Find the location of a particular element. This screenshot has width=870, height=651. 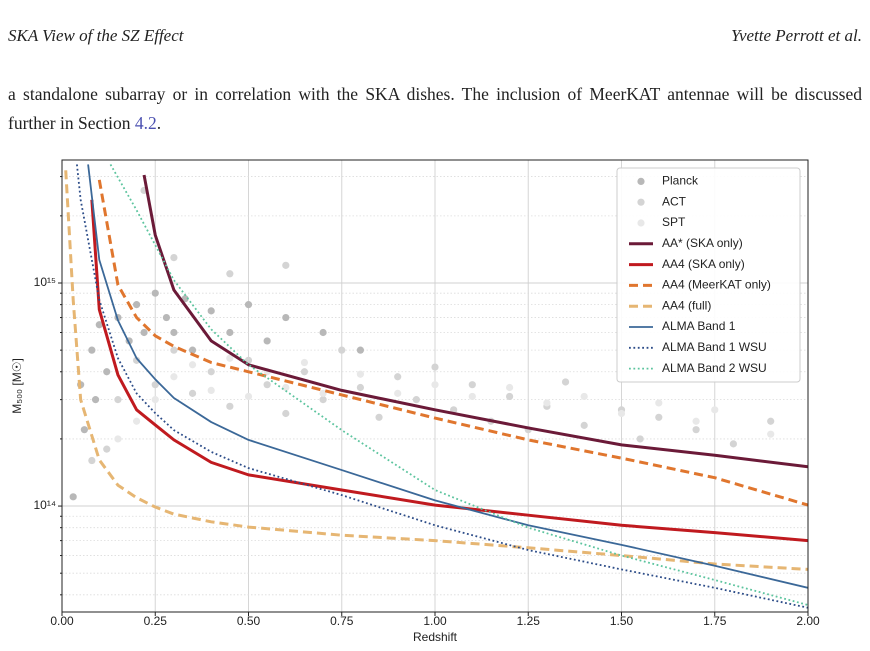

legend-marker is located at coordinates (641, 223).